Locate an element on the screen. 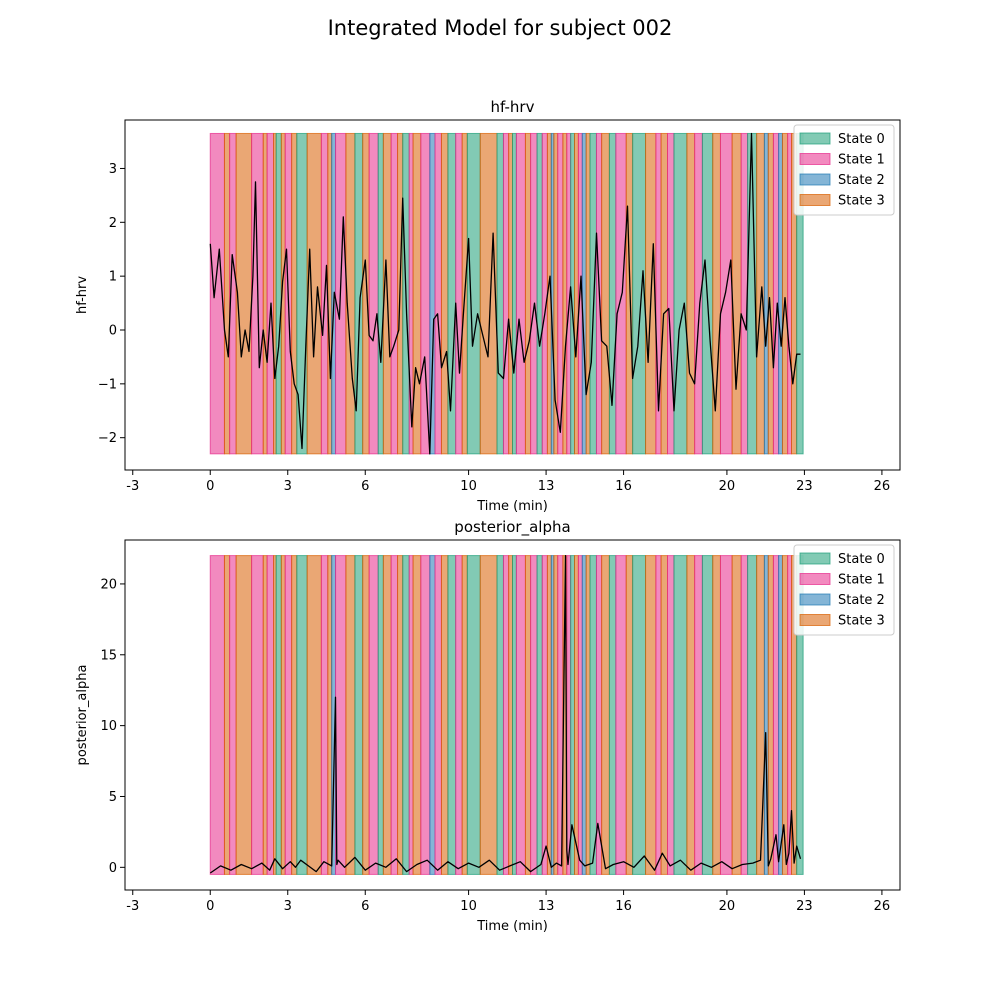  panel-1-y-tick-label-5: 3 is located at coordinates (113, 169).